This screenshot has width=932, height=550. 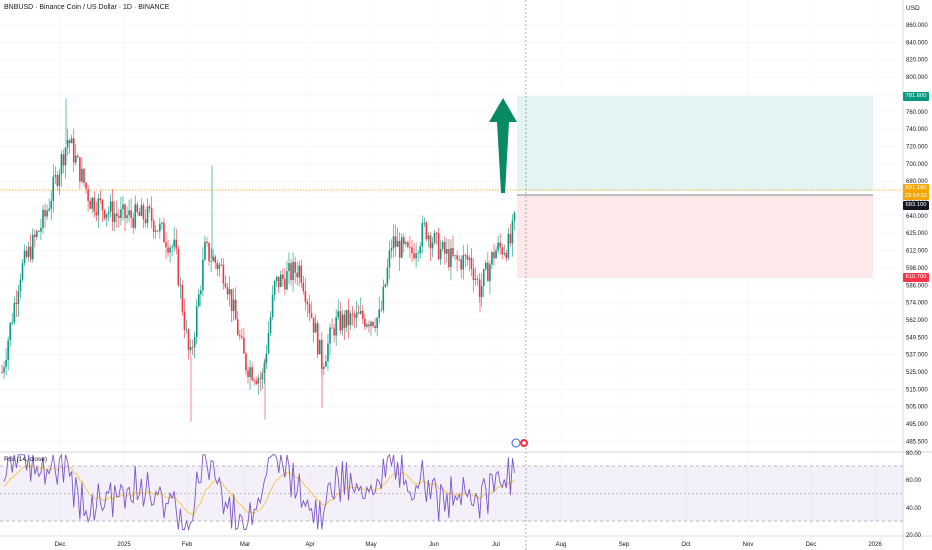 I want to click on price-axis-label: 525.000, so click(x=917, y=373).